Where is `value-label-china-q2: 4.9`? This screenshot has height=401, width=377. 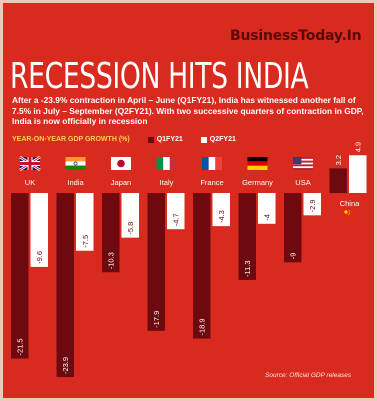
value-label-china-q2: 4.9 is located at coordinates (358, 147).